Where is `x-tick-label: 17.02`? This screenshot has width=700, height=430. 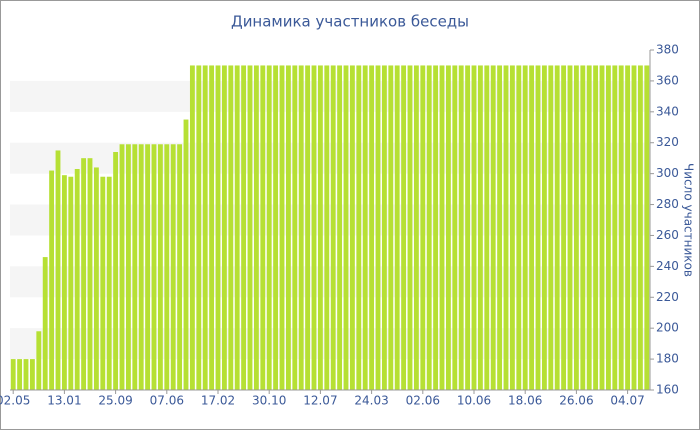
x-tick-label: 17.02 is located at coordinates (218, 401).